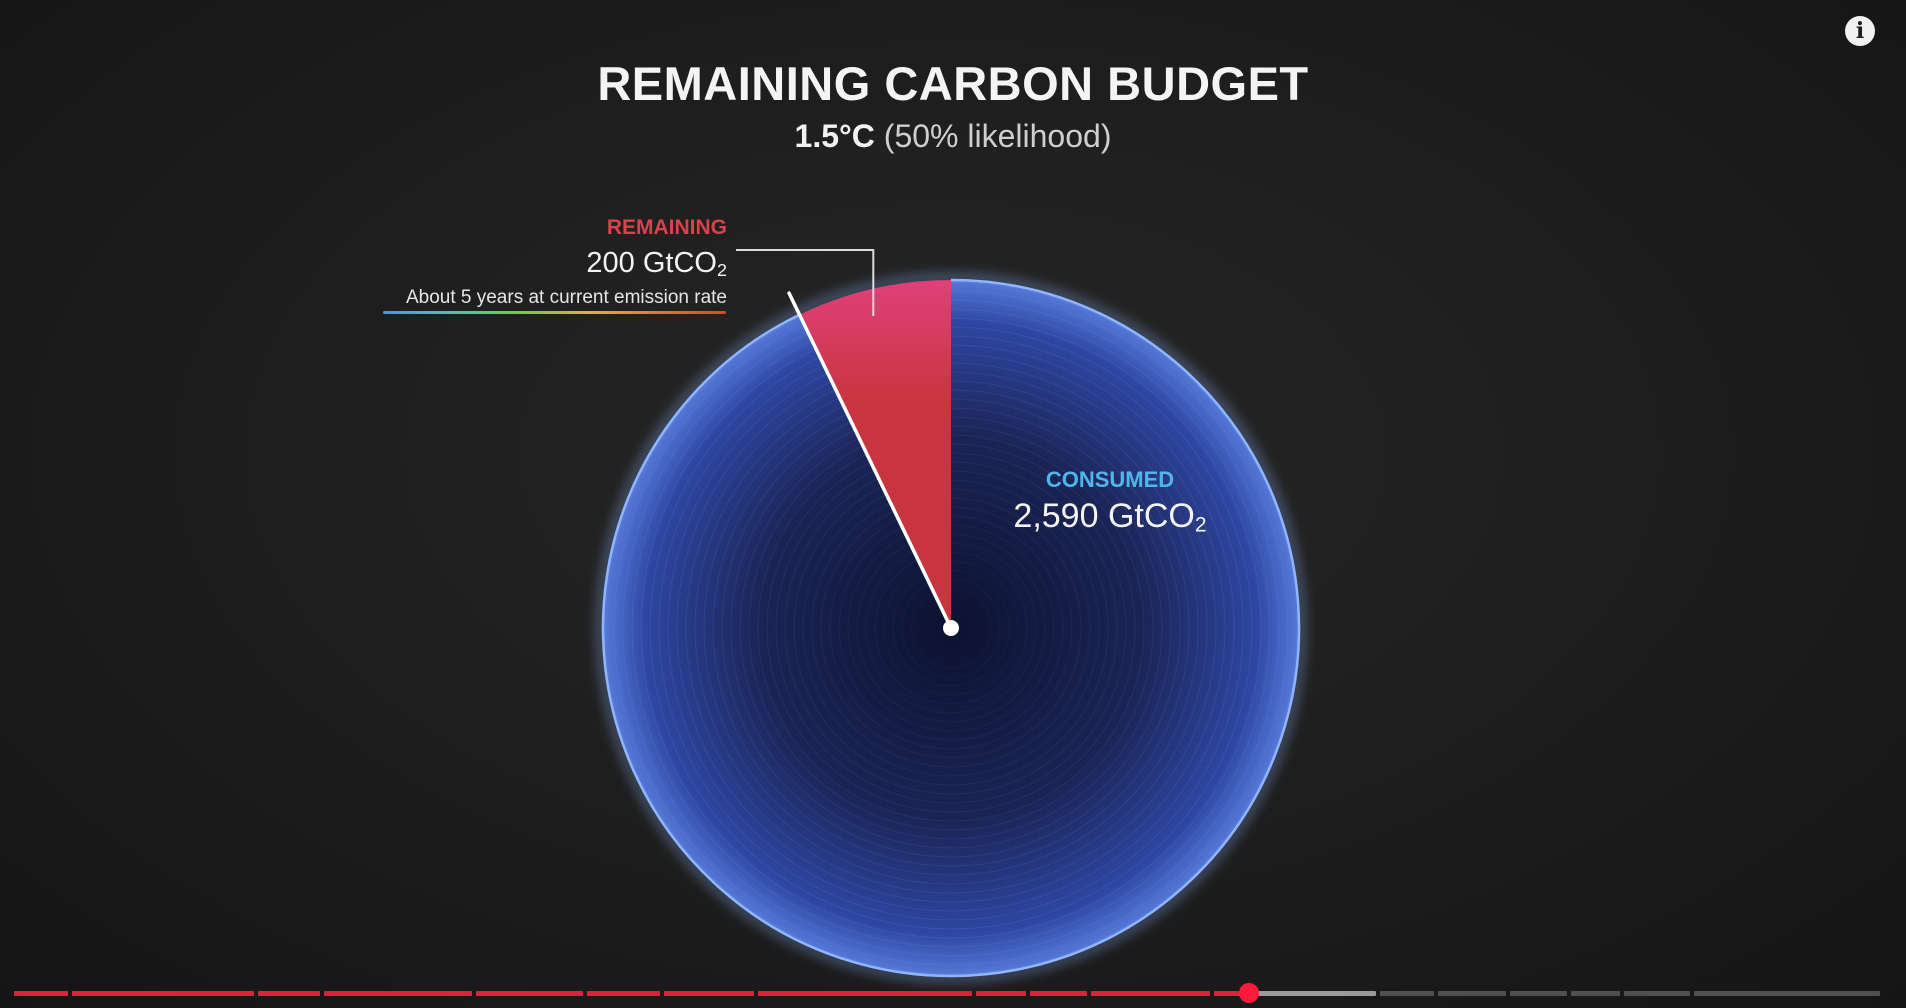  Describe the element at coordinates (1110, 479) in the screenshot. I see `consumed-label: CONSUMED` at that location.